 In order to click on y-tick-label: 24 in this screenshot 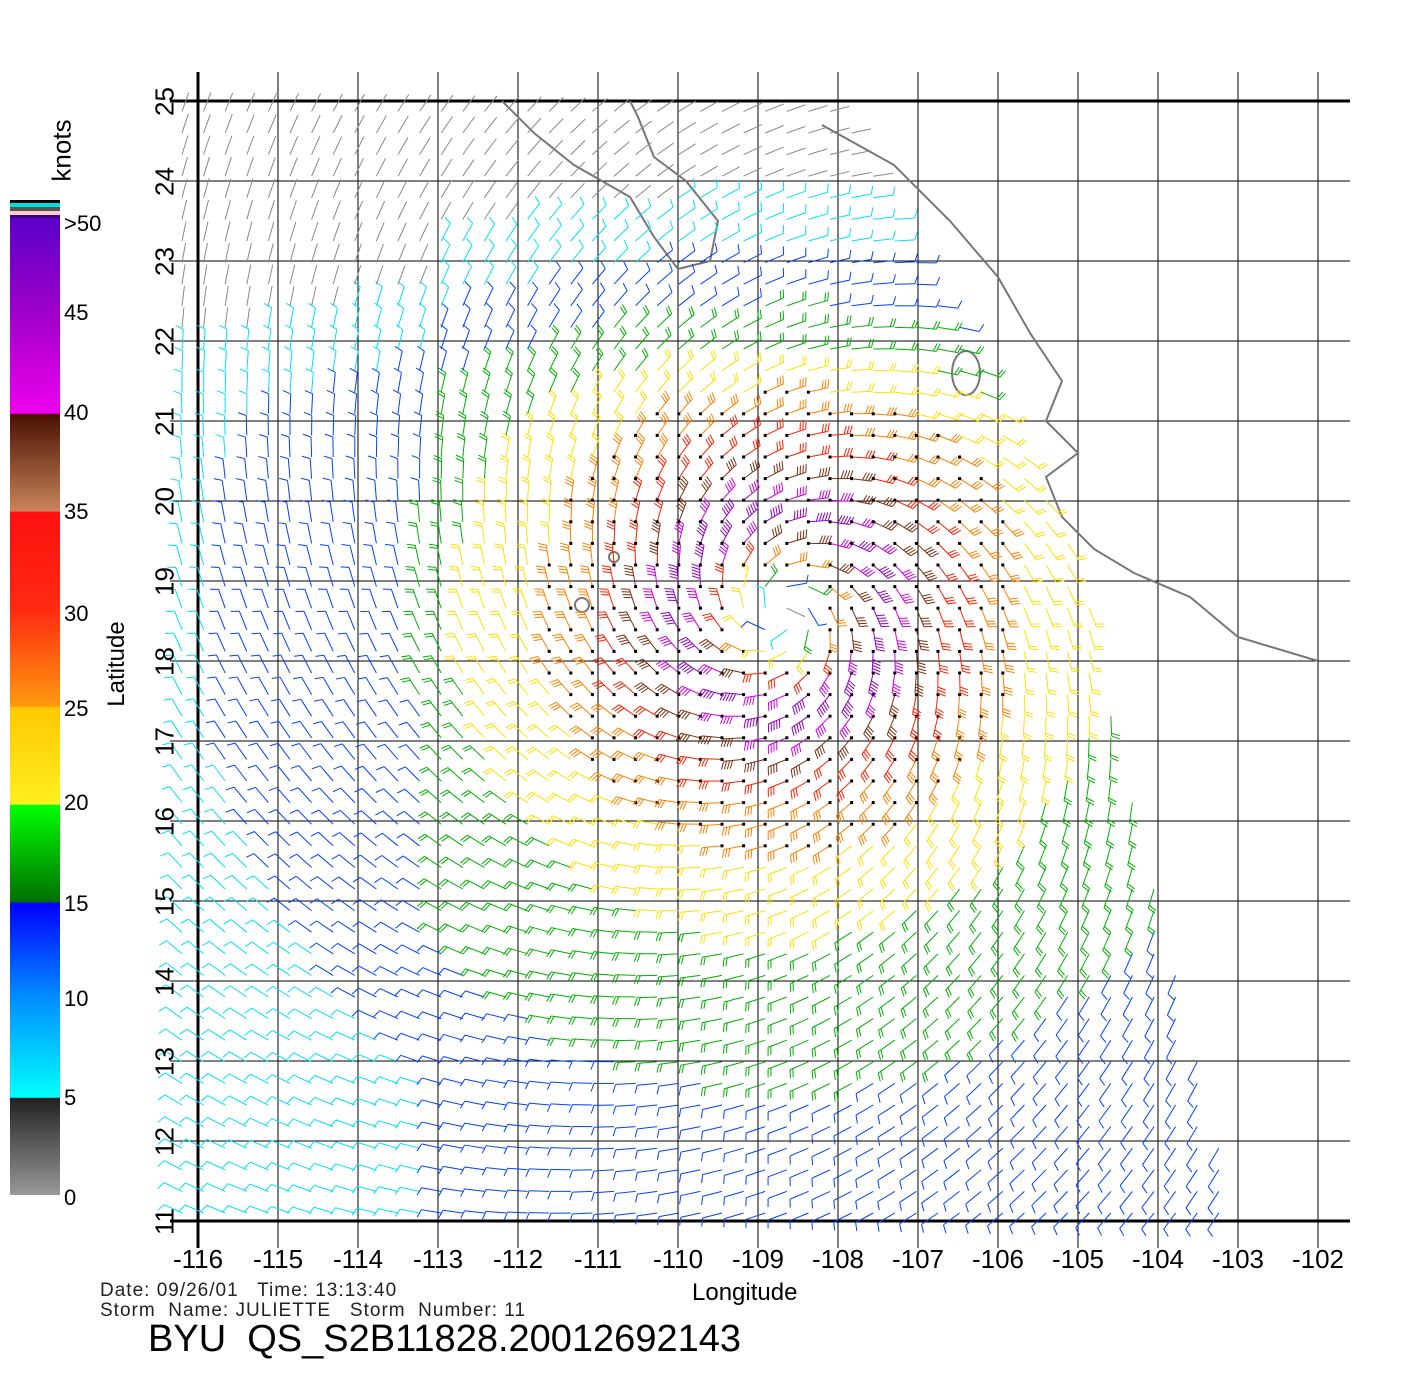, I will do `click(164, 181)`.